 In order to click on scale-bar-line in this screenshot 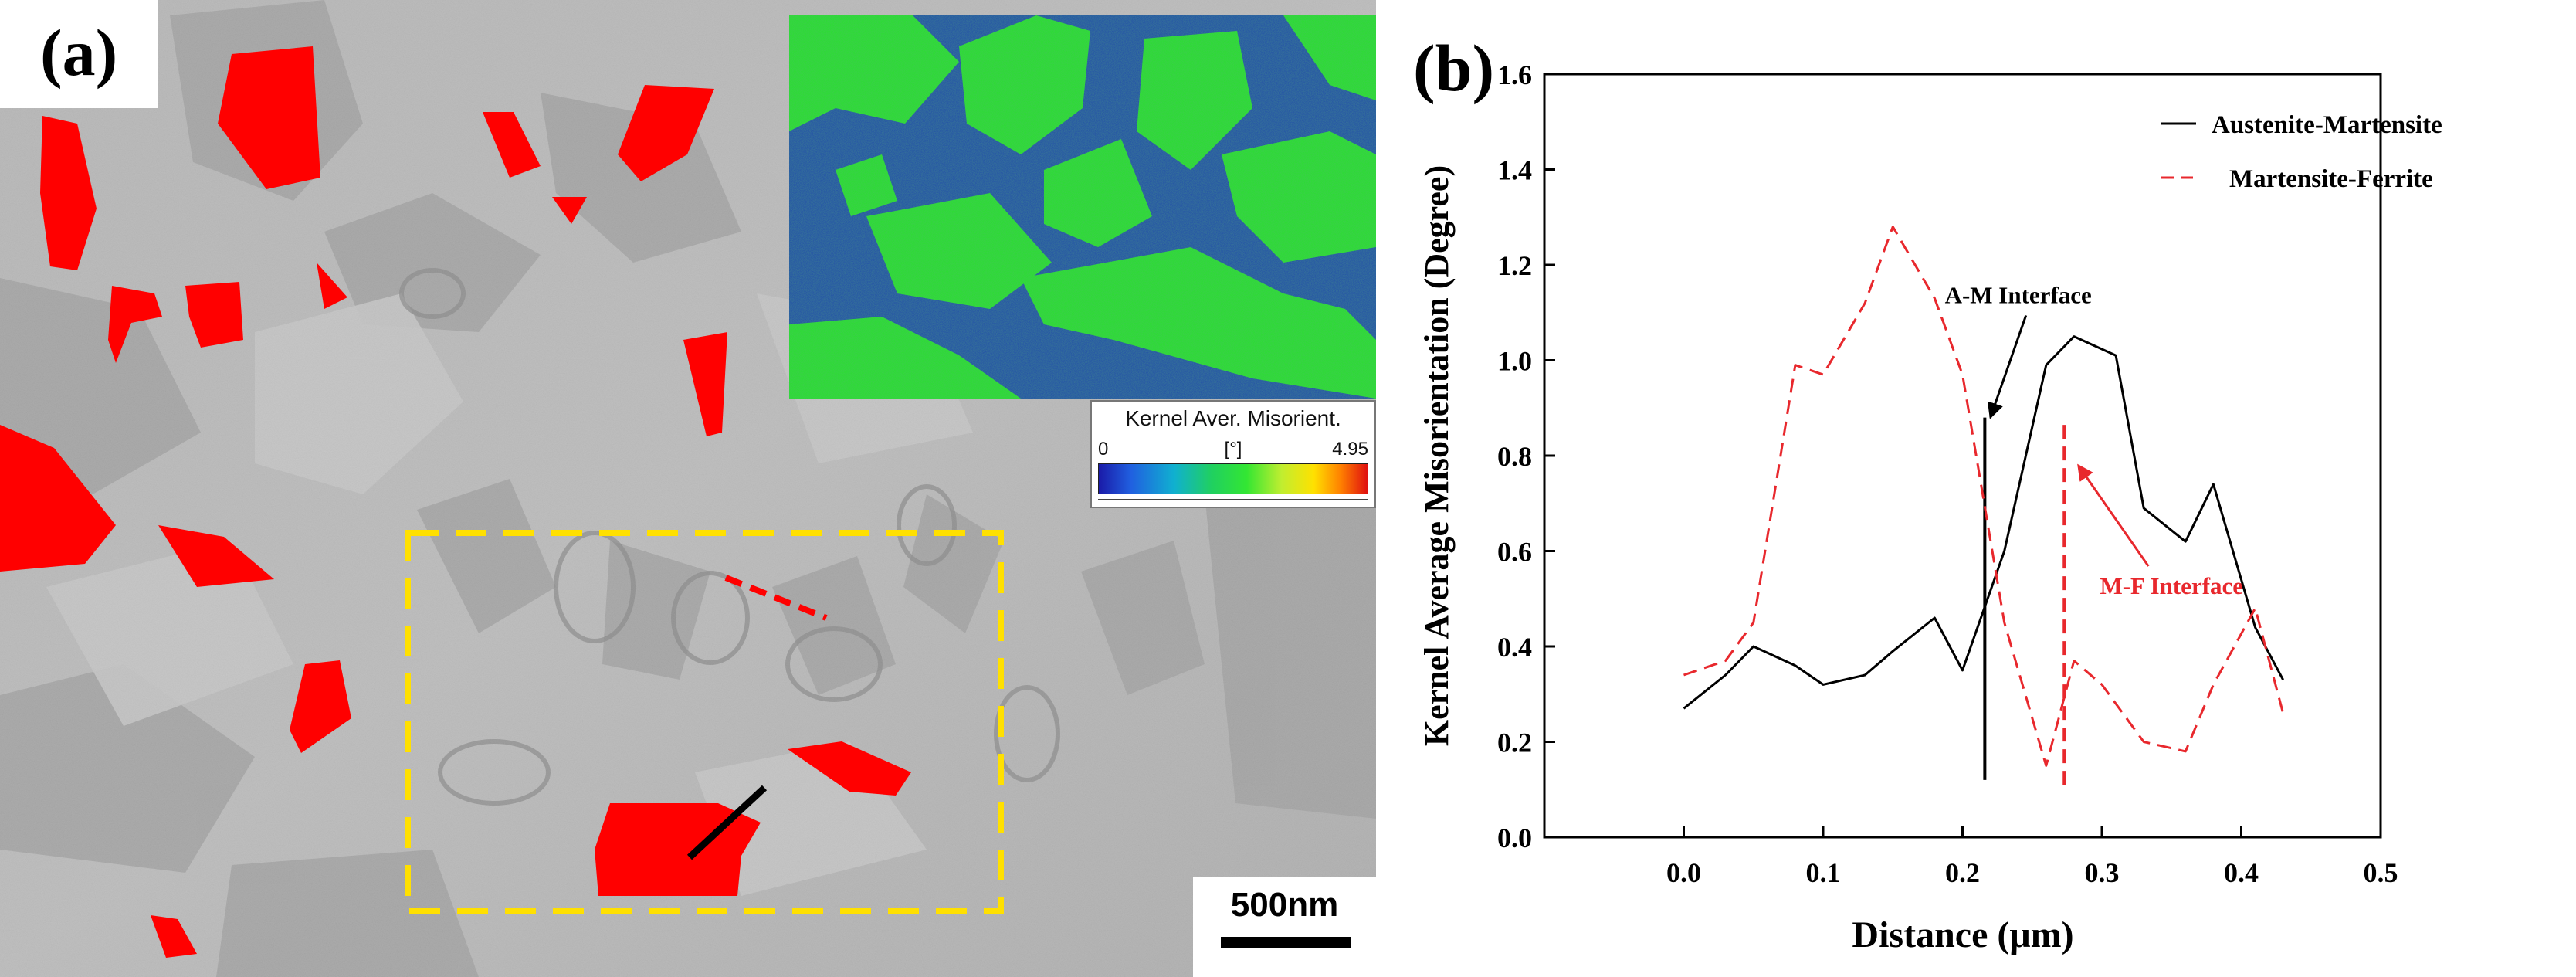, I will do `click(1286, 942)`.